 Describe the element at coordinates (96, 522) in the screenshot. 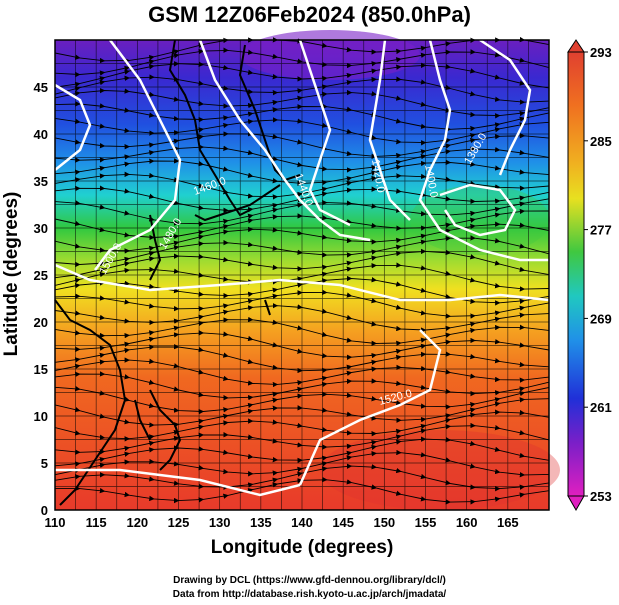

I see `x-tick-label: 115` at that location.